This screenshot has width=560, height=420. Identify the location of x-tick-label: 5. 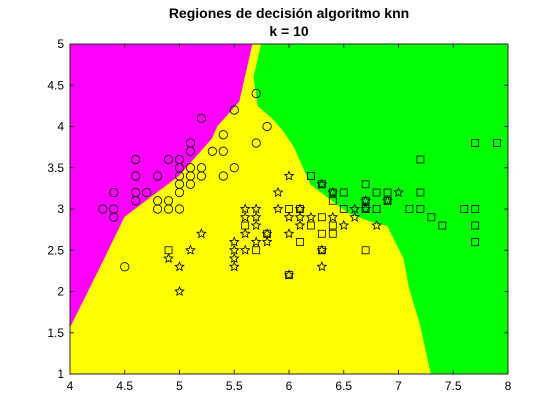
(179, 386).